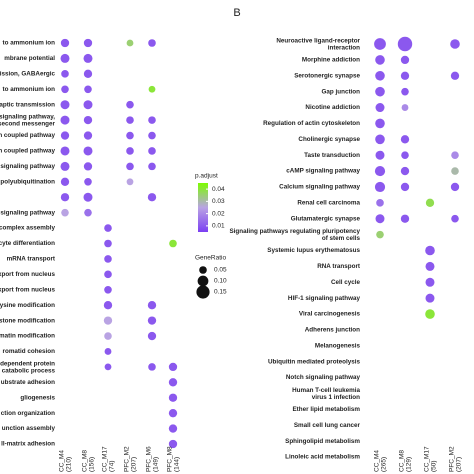  I want to click on y-tick-label: xport from nucleus, so click(27, 274).